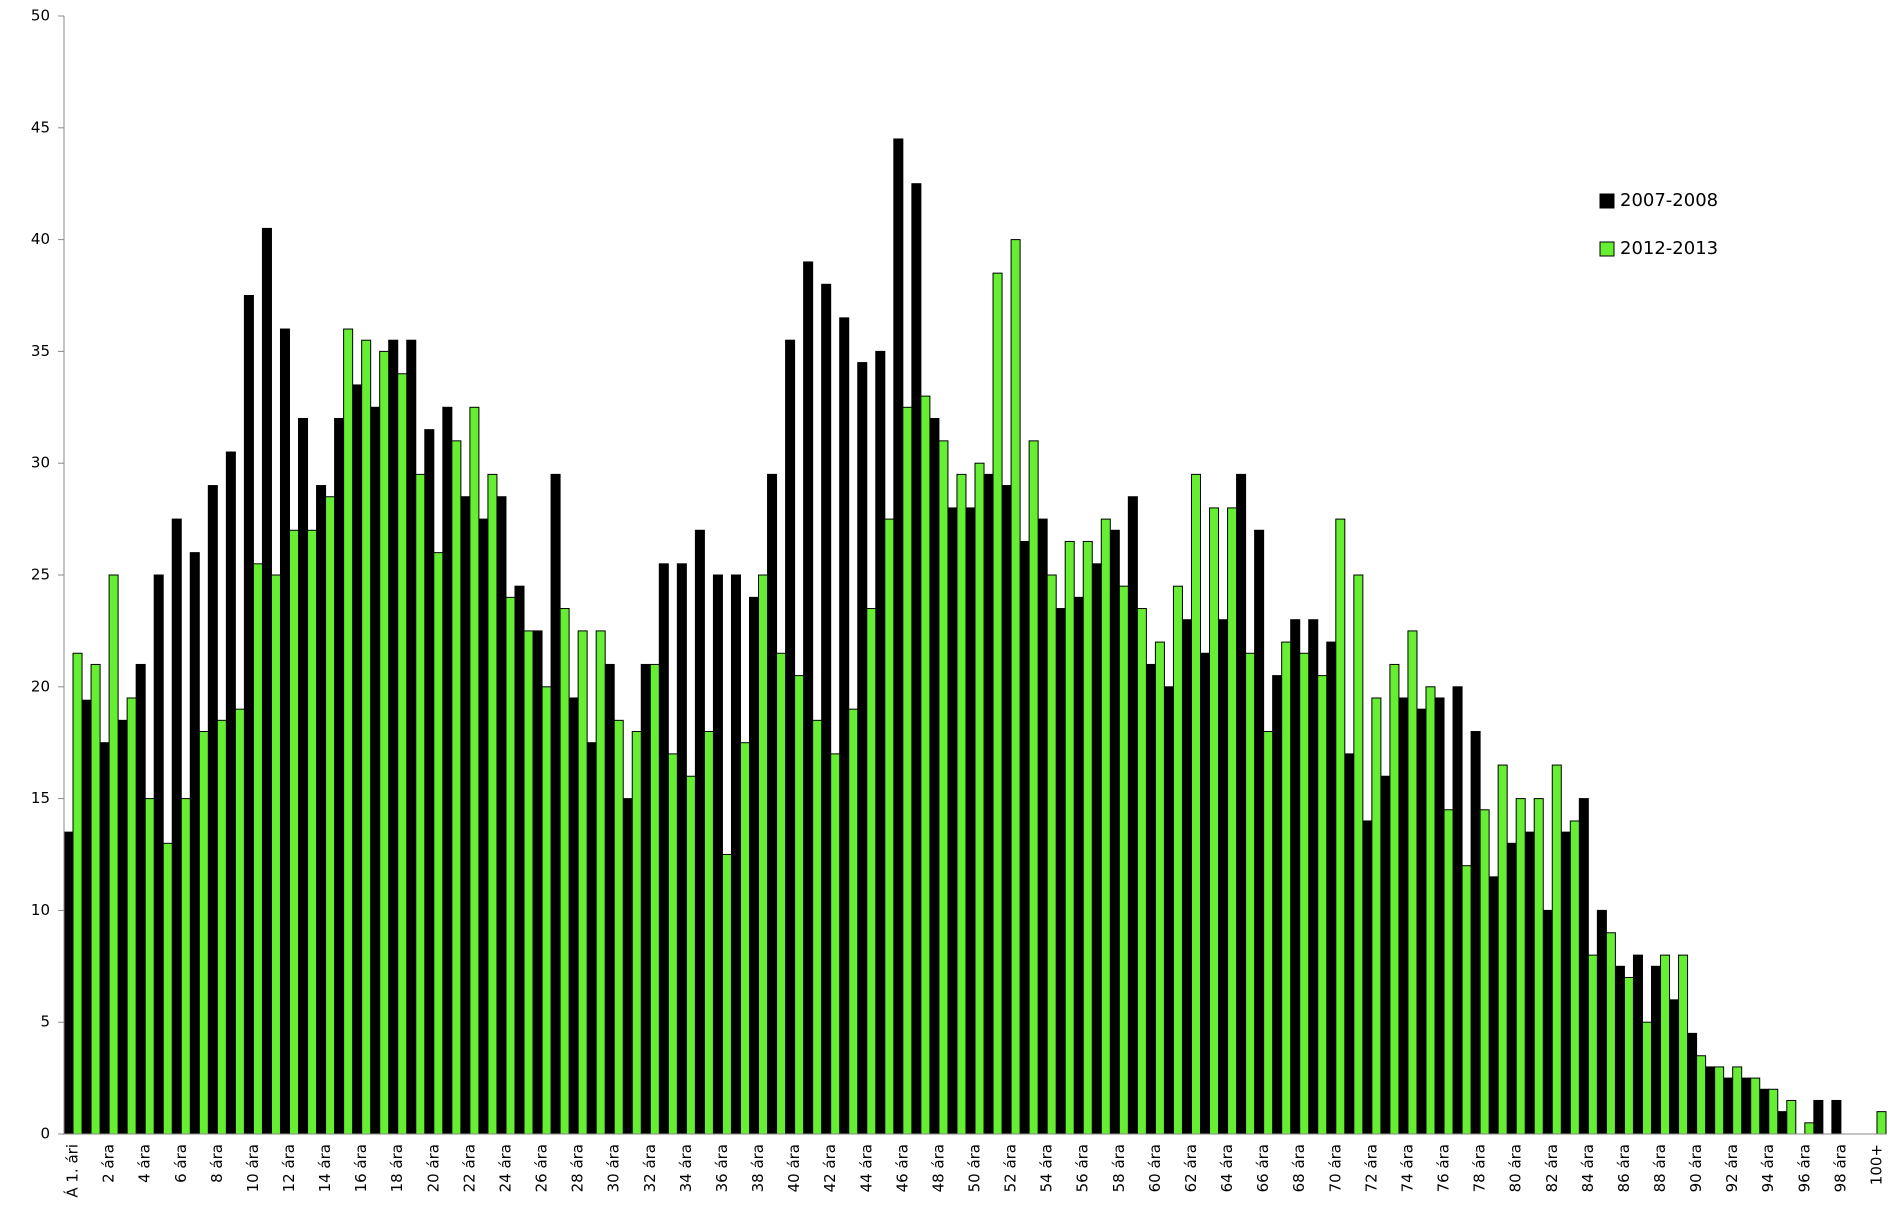  Describe the element at coordinates (1732, 1168) in the screenshot. I see `x-tick-label: 92 ára` at that location.